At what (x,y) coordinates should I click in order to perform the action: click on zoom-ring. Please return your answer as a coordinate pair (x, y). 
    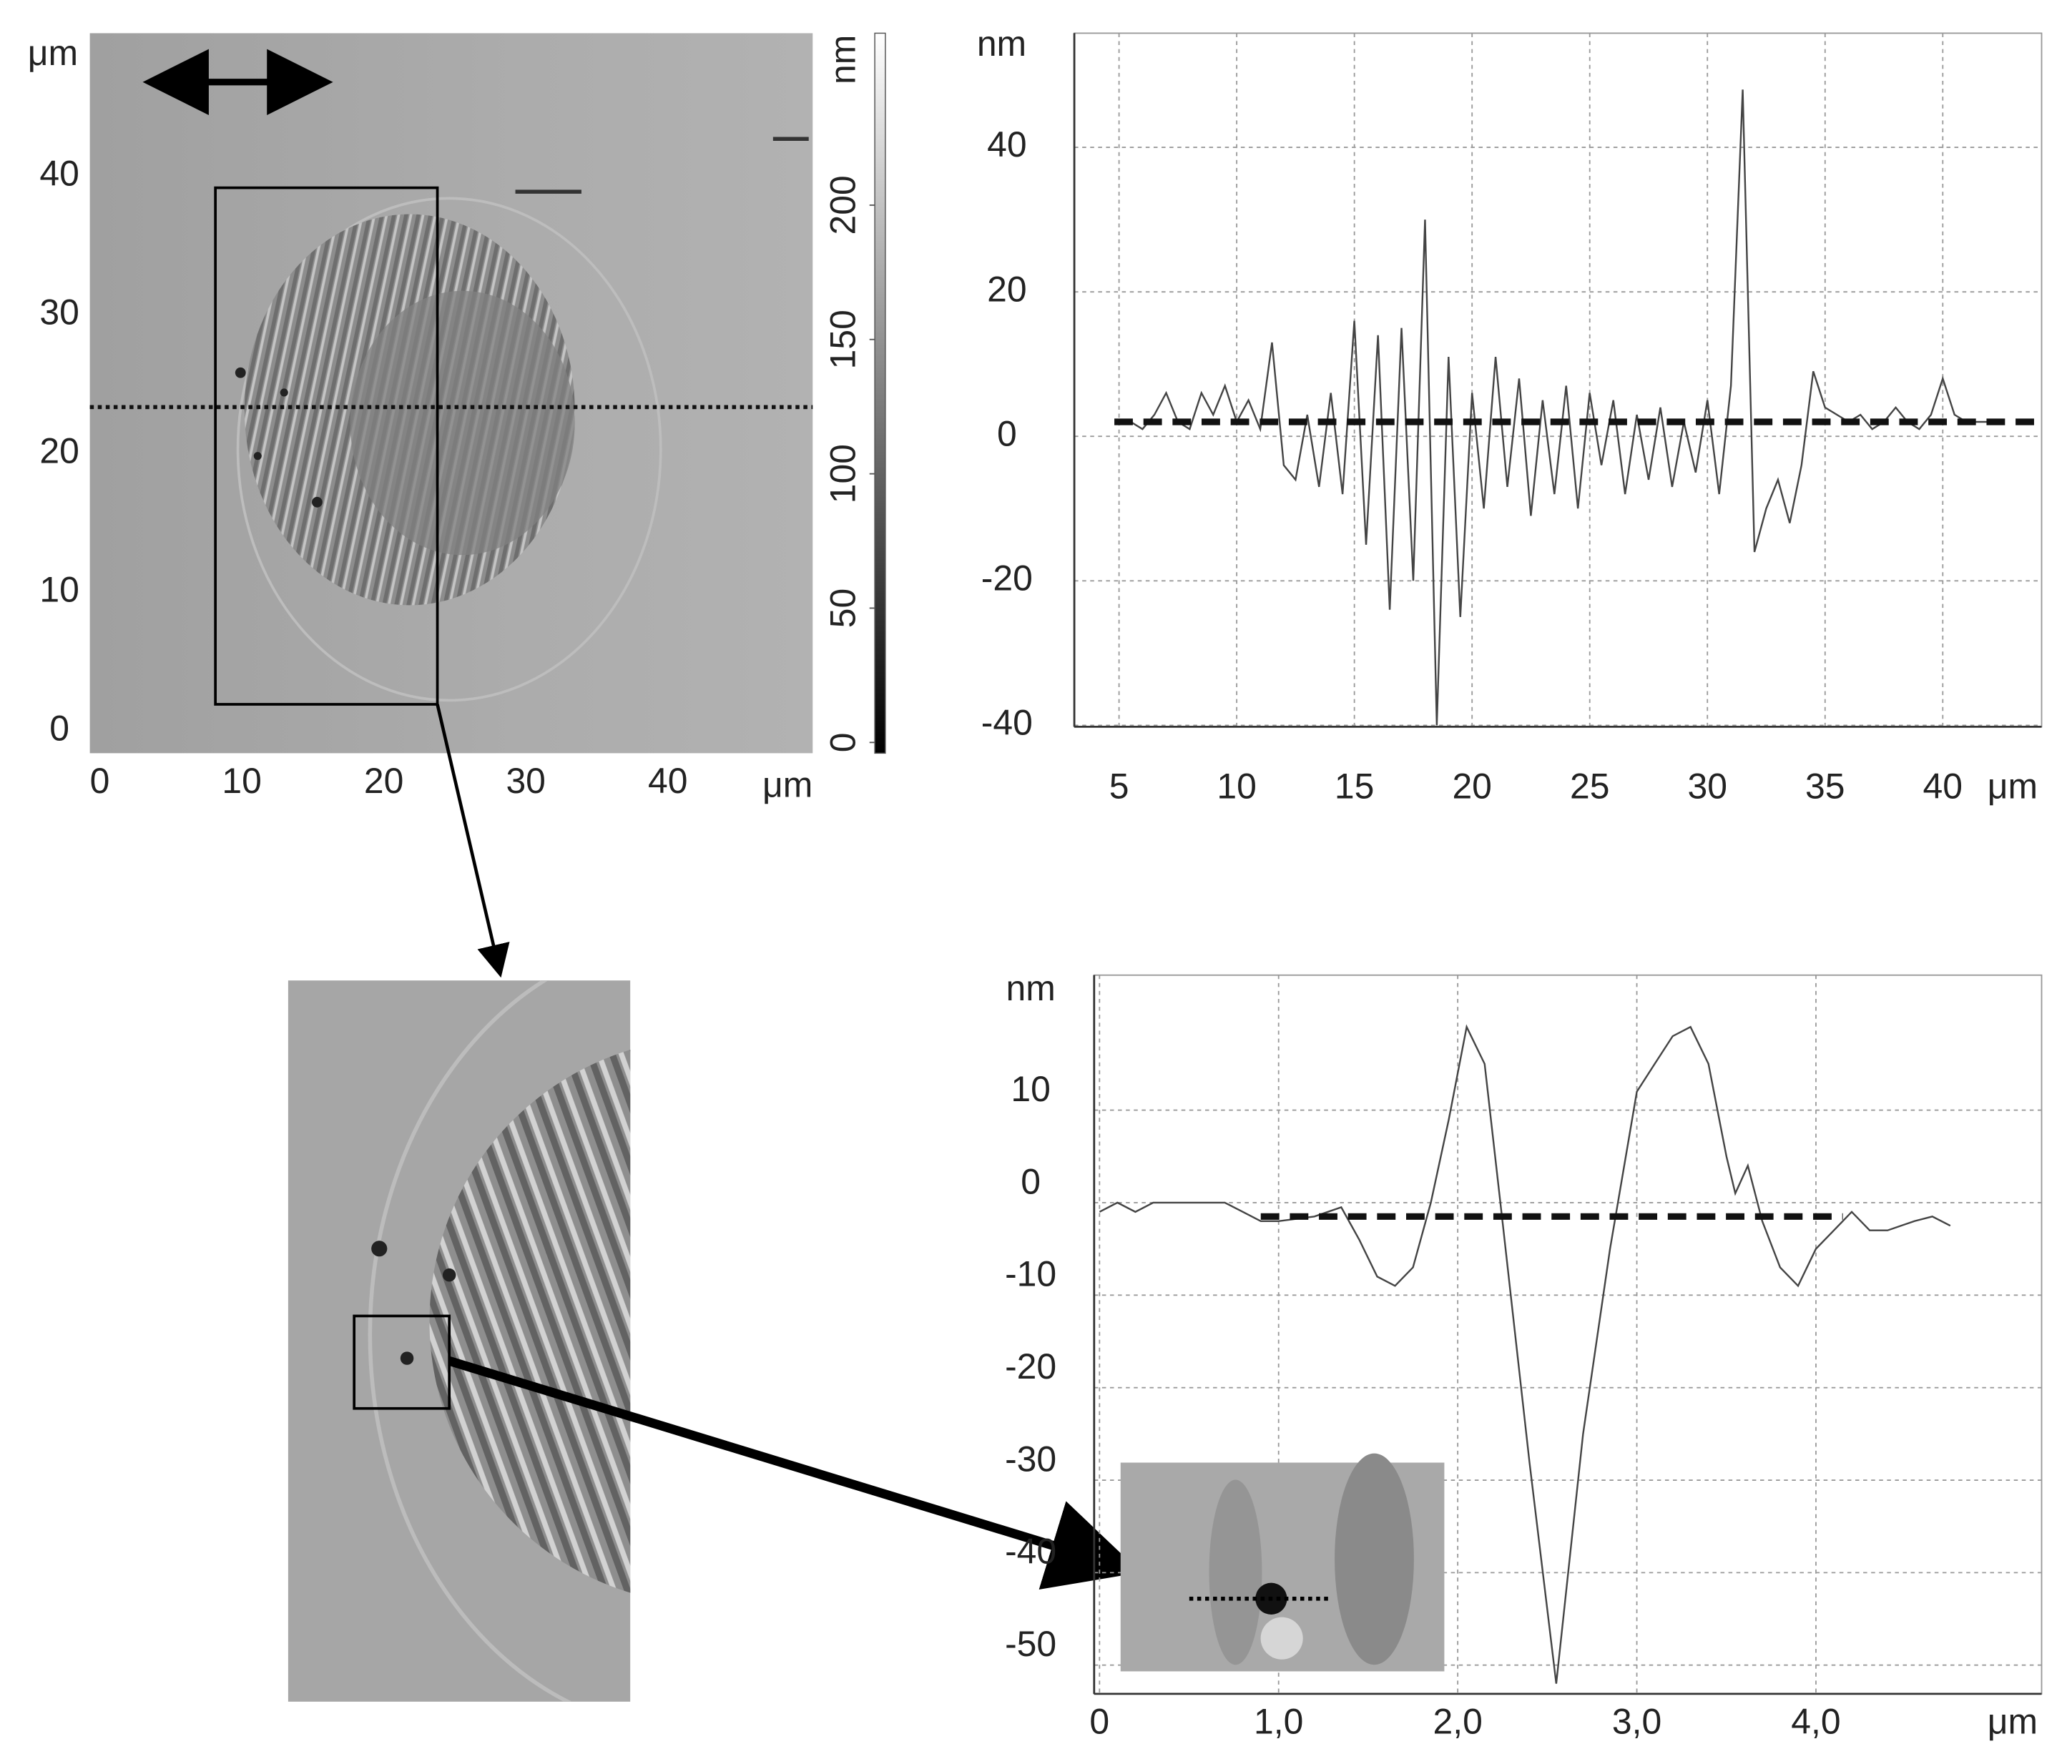
    Looking at the image, I should click on (470, 1341).